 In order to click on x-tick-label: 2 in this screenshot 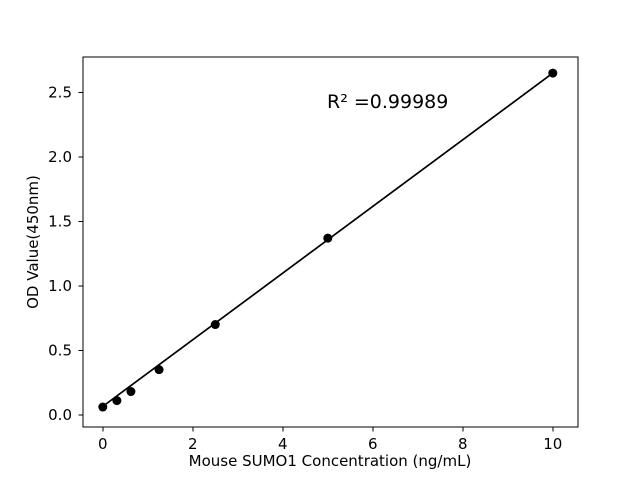, I will do `click(193, 444)`.